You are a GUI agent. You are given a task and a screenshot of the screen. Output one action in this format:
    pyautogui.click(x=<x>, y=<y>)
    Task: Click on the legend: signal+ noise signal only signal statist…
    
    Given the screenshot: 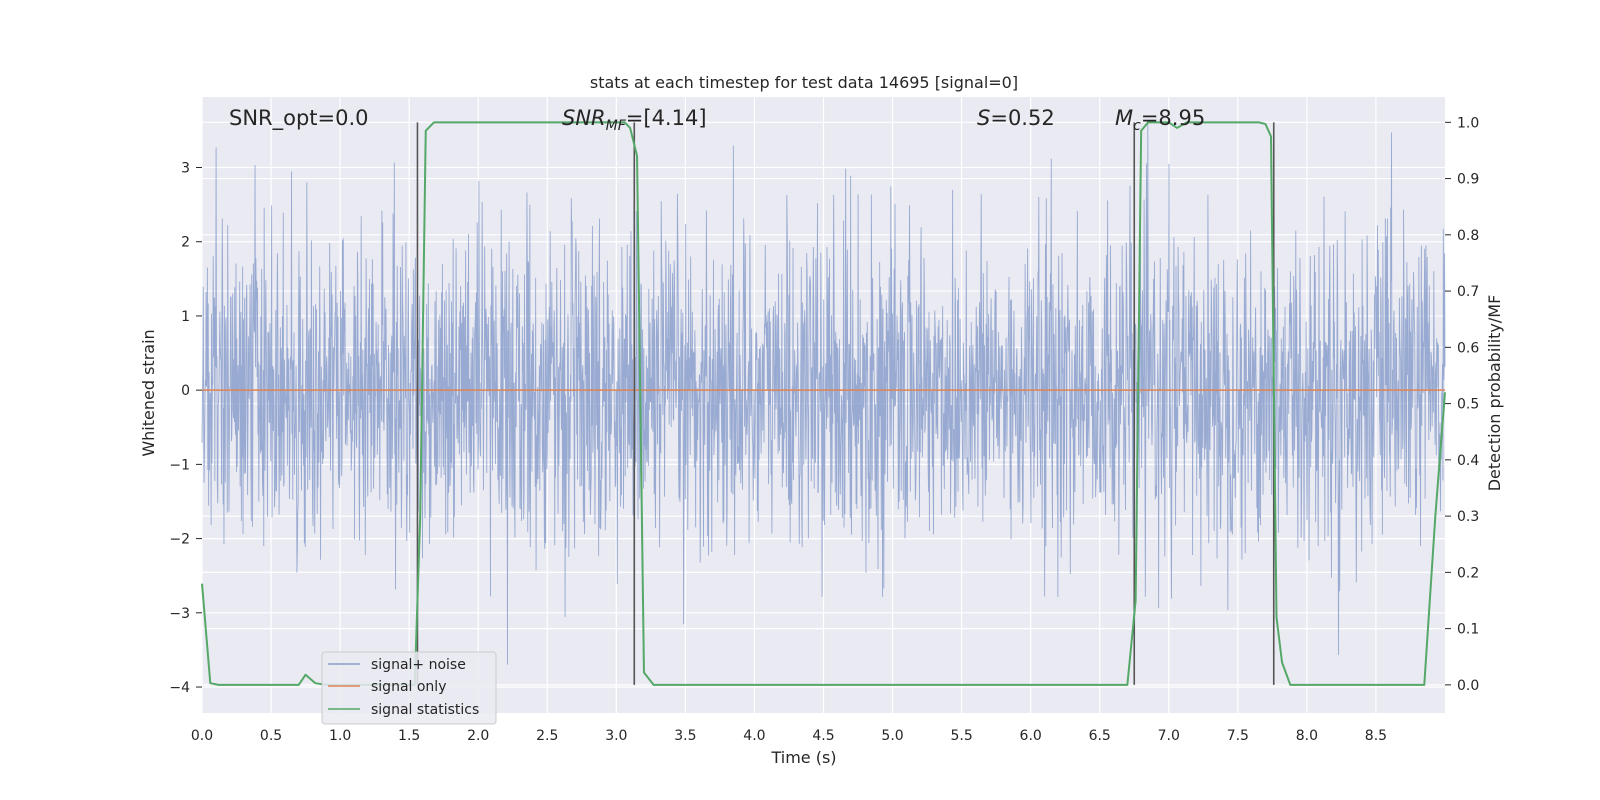 What is the action you would take?
    pyautogui.click(x=409, y=688)
    